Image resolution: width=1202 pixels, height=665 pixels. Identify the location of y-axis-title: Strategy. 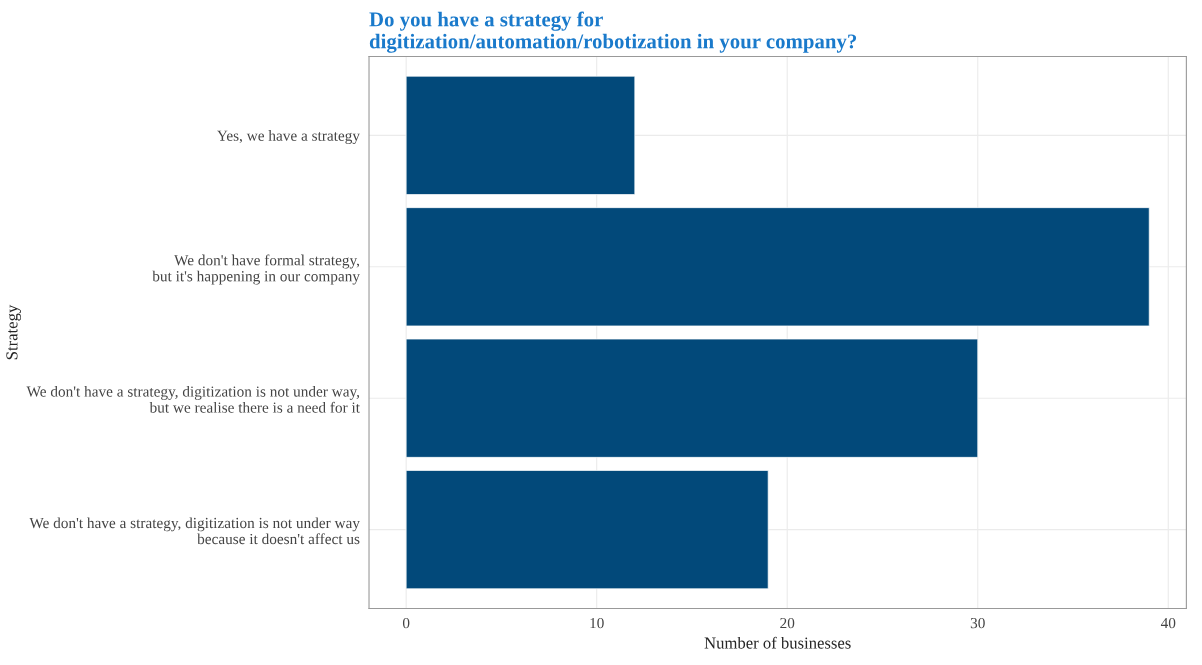
(13, 332).